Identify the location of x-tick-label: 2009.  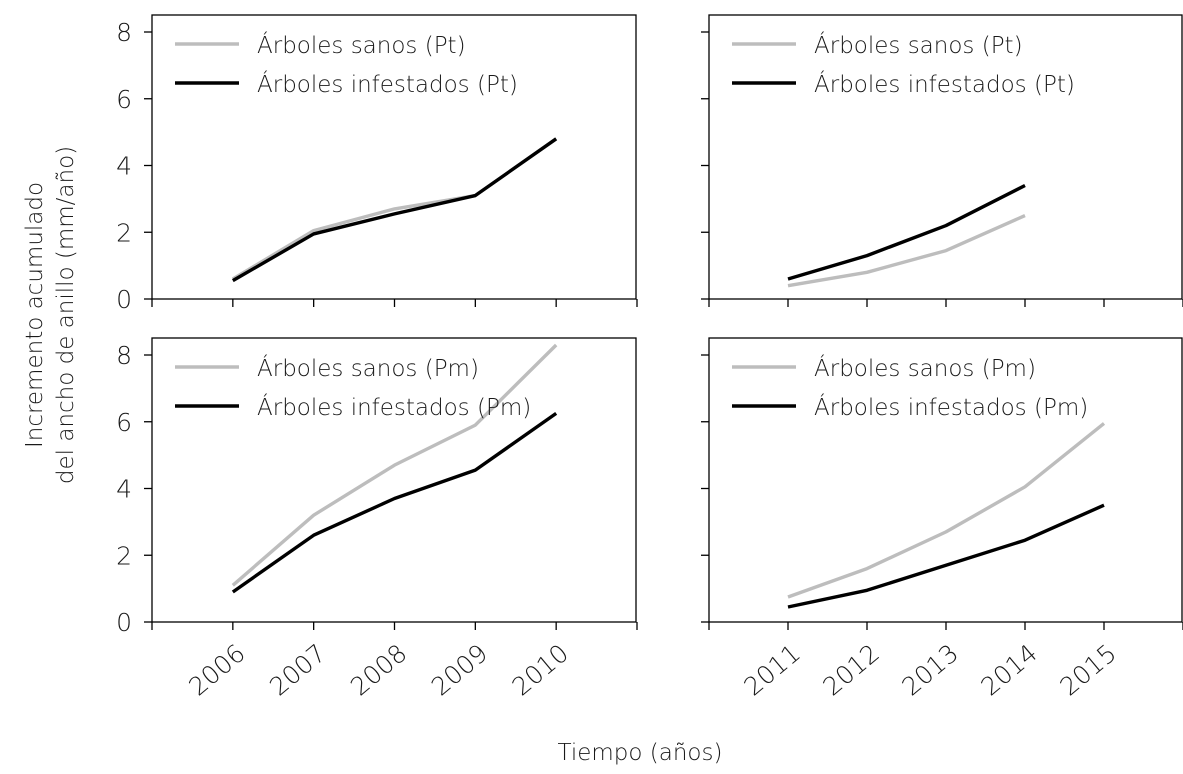
(459, 669).